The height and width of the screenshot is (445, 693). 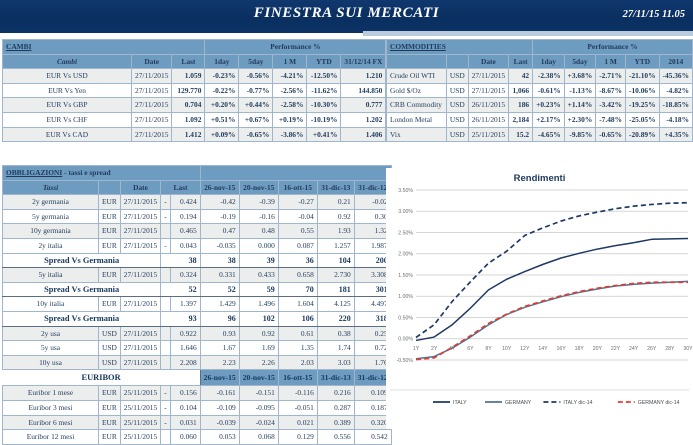 What do you see at coordinates (521, 119) in the screenshot?
I see `commodities-last: 2,184` at bounding box center [521, 119].